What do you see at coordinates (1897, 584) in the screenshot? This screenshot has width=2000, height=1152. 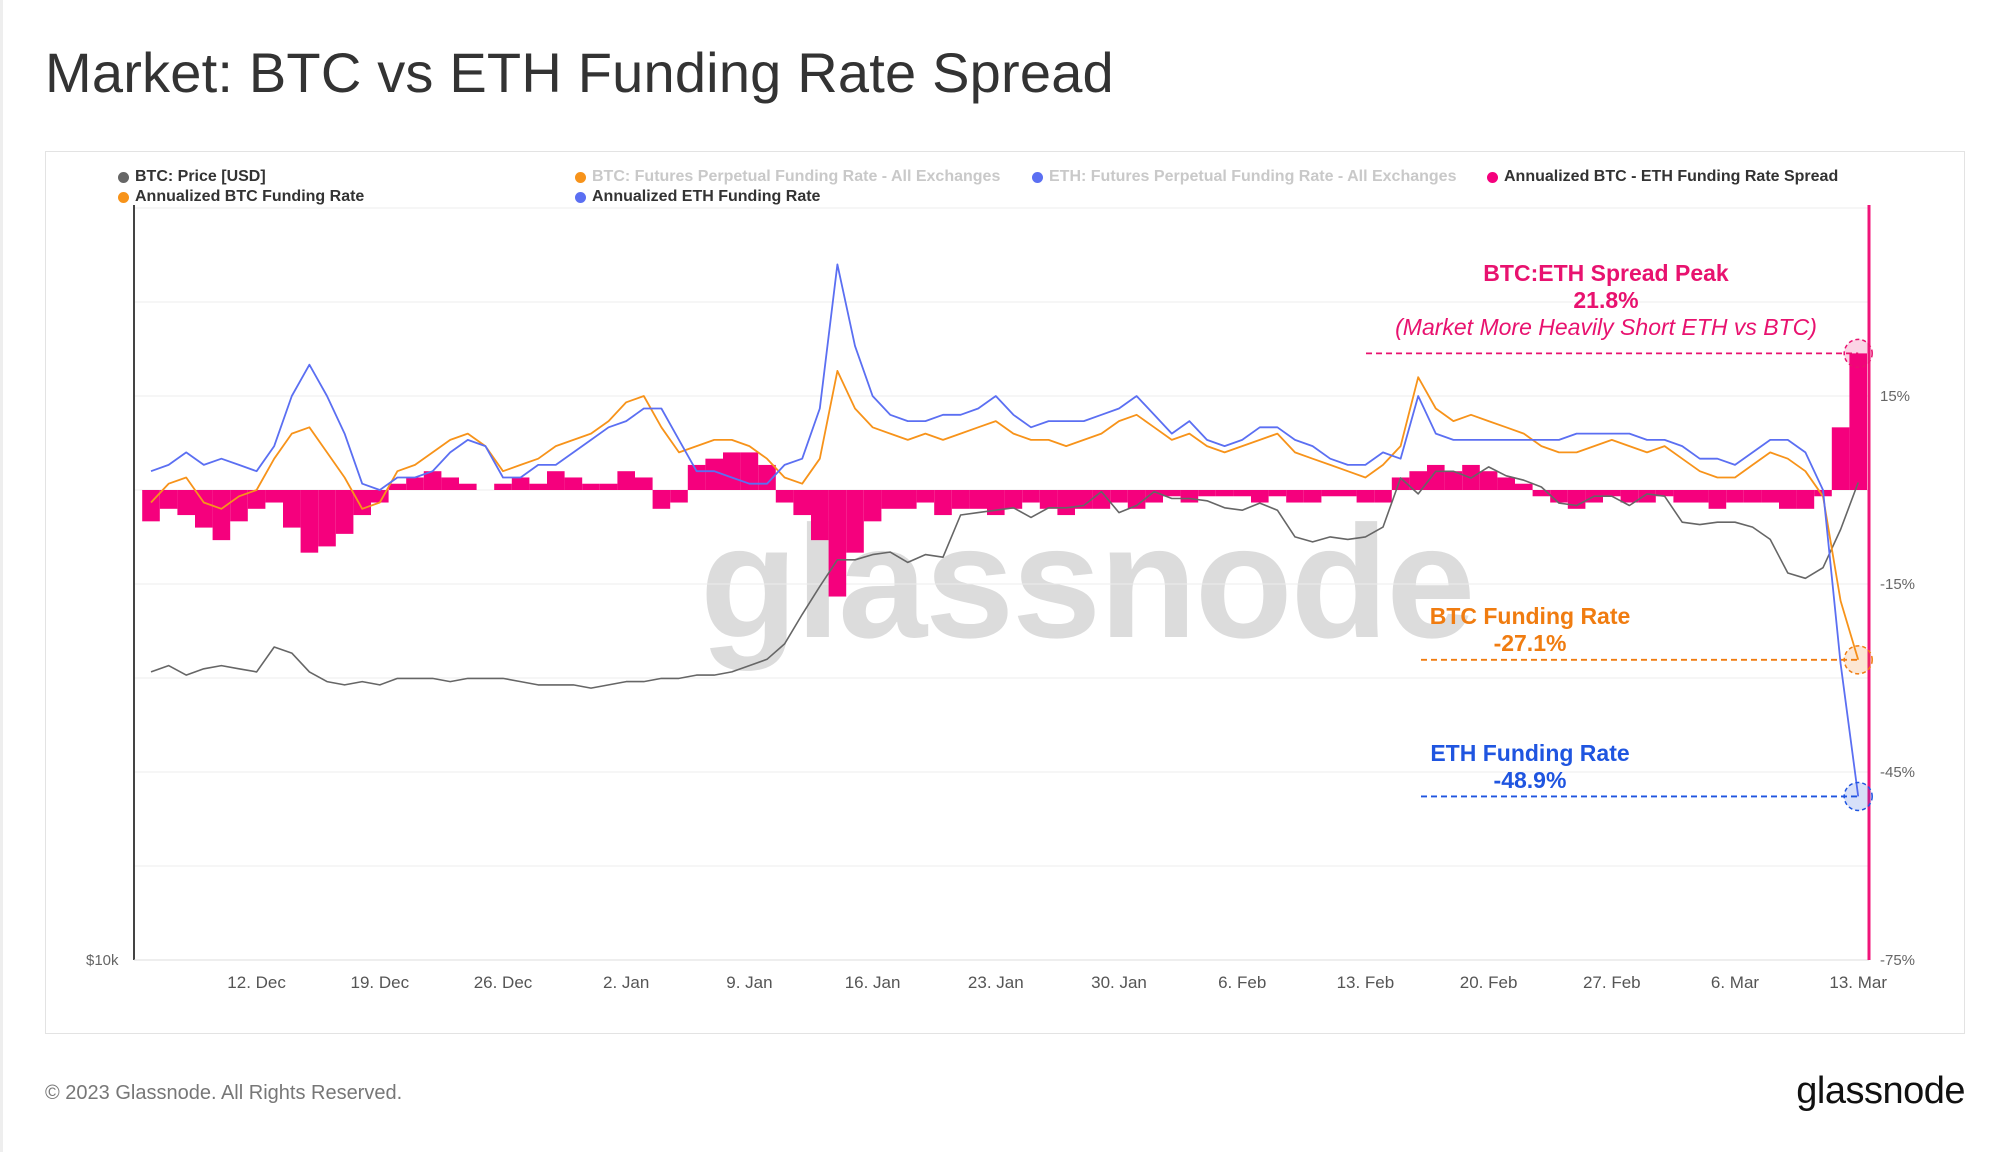 I see `y-tick-label: -15%` at bounding box center [1897, 584].